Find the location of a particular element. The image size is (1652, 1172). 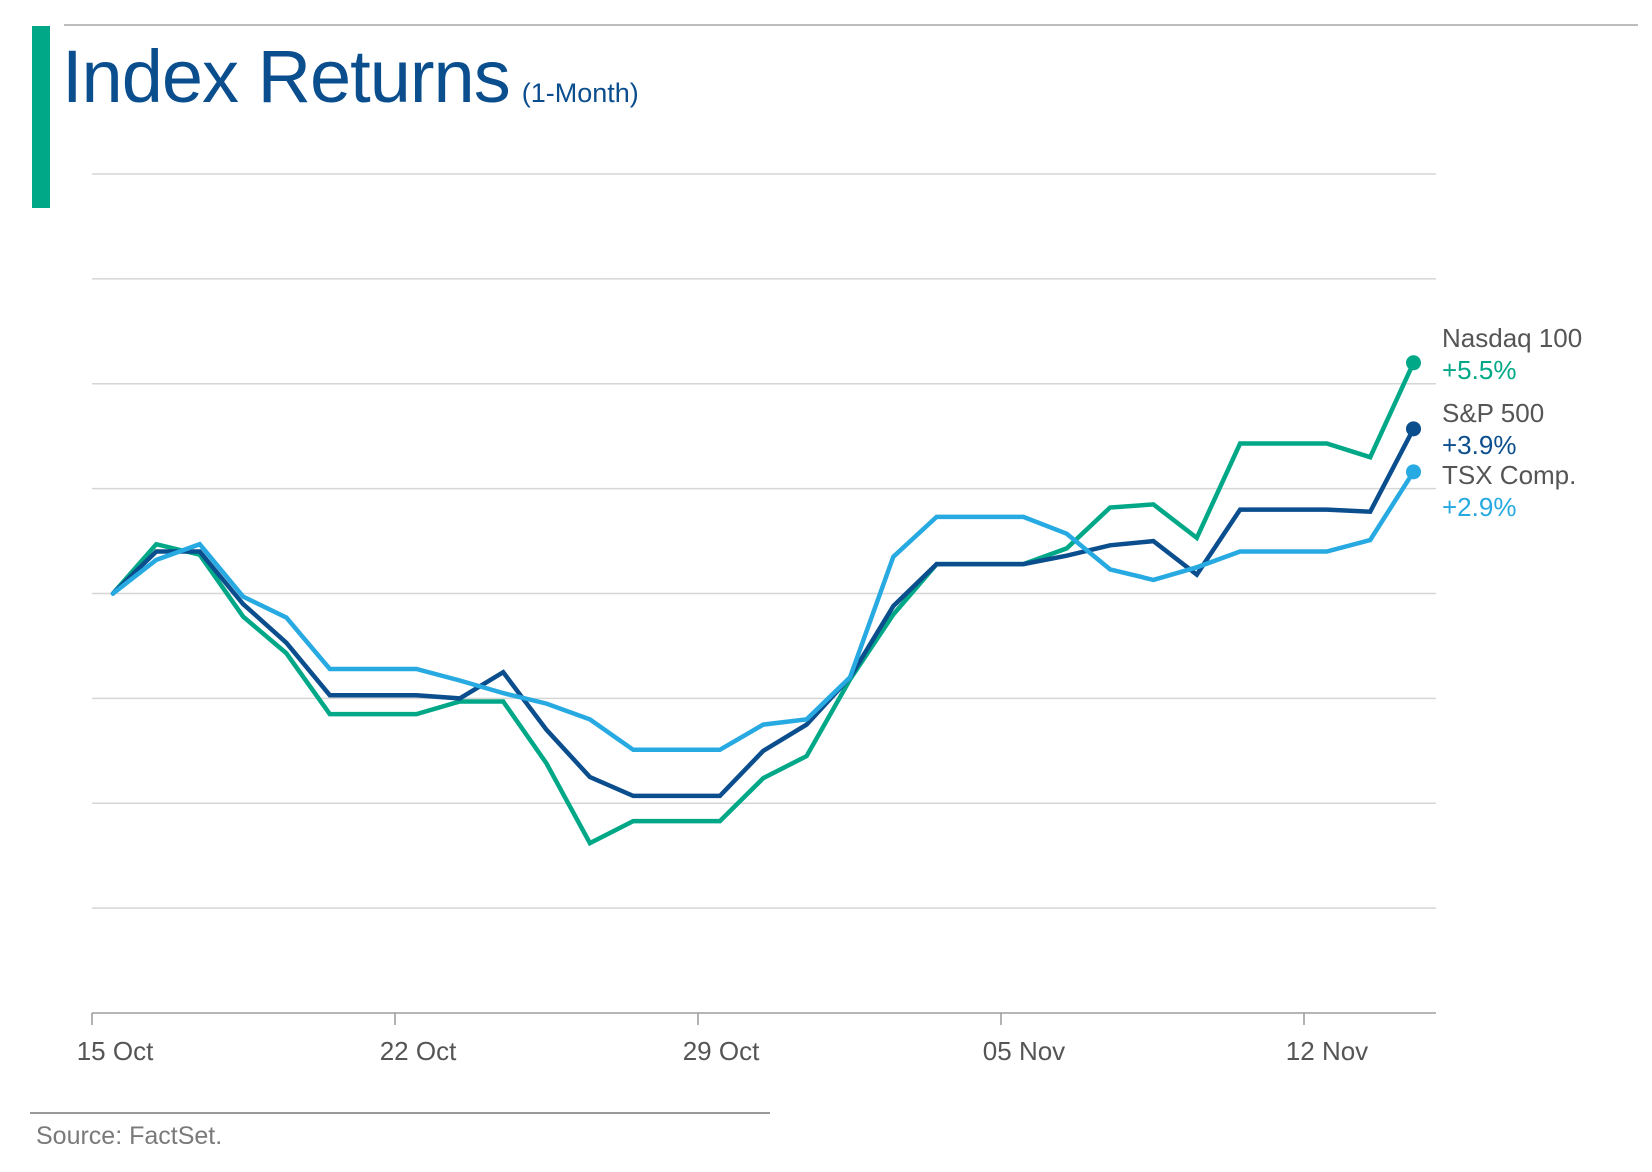

series-return-label: +5.5% is located at coordinates (1479, 370).